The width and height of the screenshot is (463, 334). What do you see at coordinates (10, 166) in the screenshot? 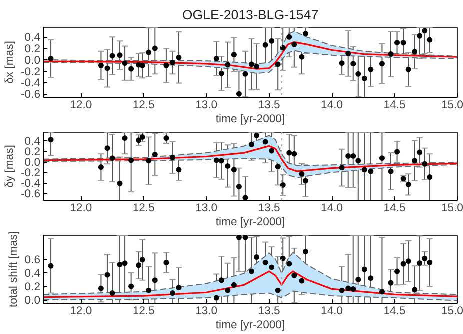
I see `y-axis-title: δy [mas]` at bounding box center [10, 166].